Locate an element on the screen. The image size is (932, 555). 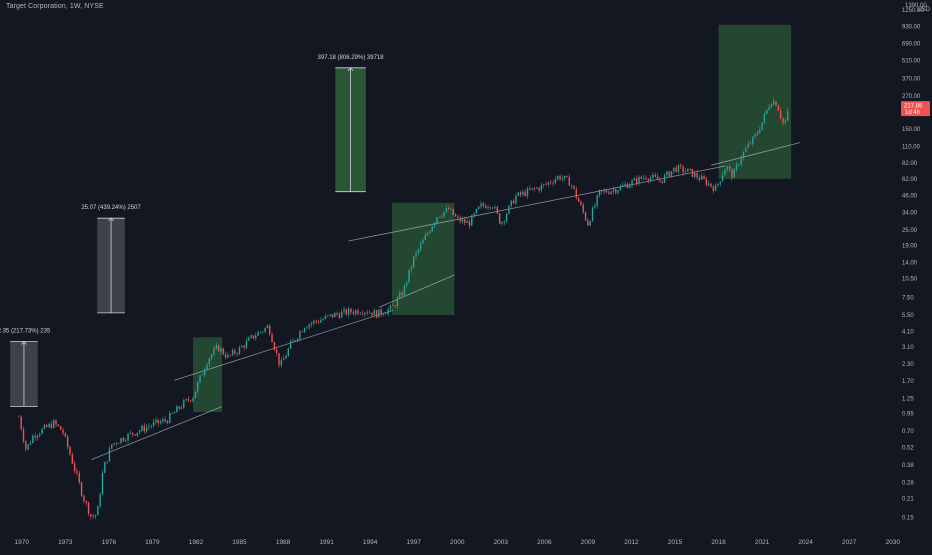
x-tick-label: 1988 is located at coordinates (283, 542).